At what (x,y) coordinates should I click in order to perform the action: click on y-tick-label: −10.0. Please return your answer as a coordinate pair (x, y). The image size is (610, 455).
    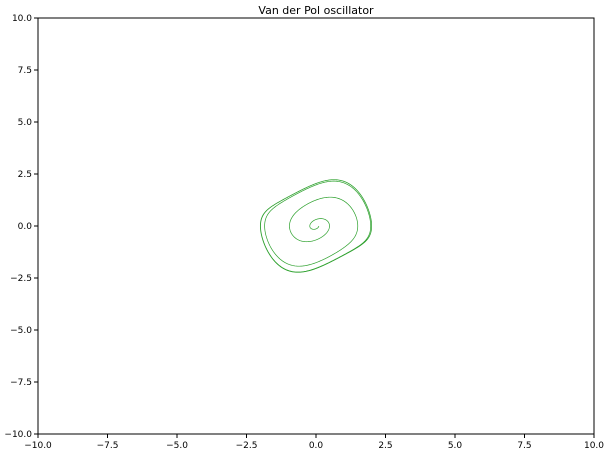
    Looking at the image, I should click on (18, 435).